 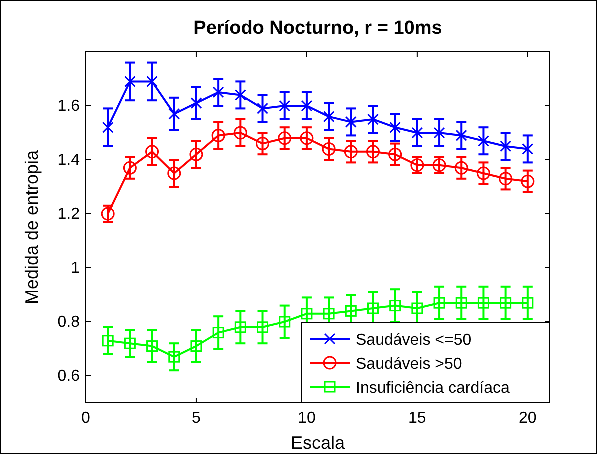 What do you see at coordinates (69, 376) in the screenshot?
I see `y-tick-label: 0.6` at bounding box center [69, 376].